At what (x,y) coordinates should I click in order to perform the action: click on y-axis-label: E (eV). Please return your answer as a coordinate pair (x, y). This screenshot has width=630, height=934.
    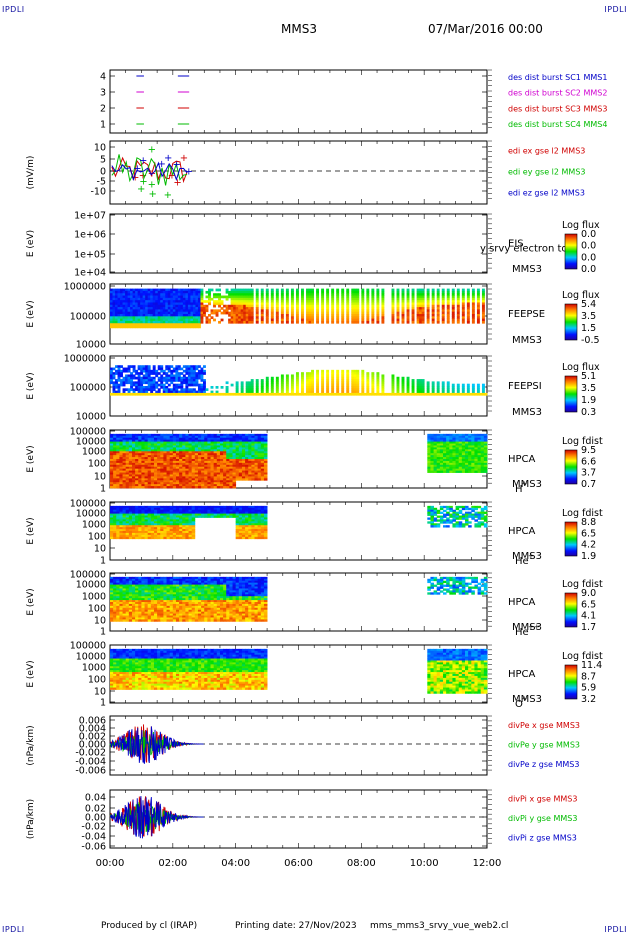
    Looking at the image, I should click on (31, 458).